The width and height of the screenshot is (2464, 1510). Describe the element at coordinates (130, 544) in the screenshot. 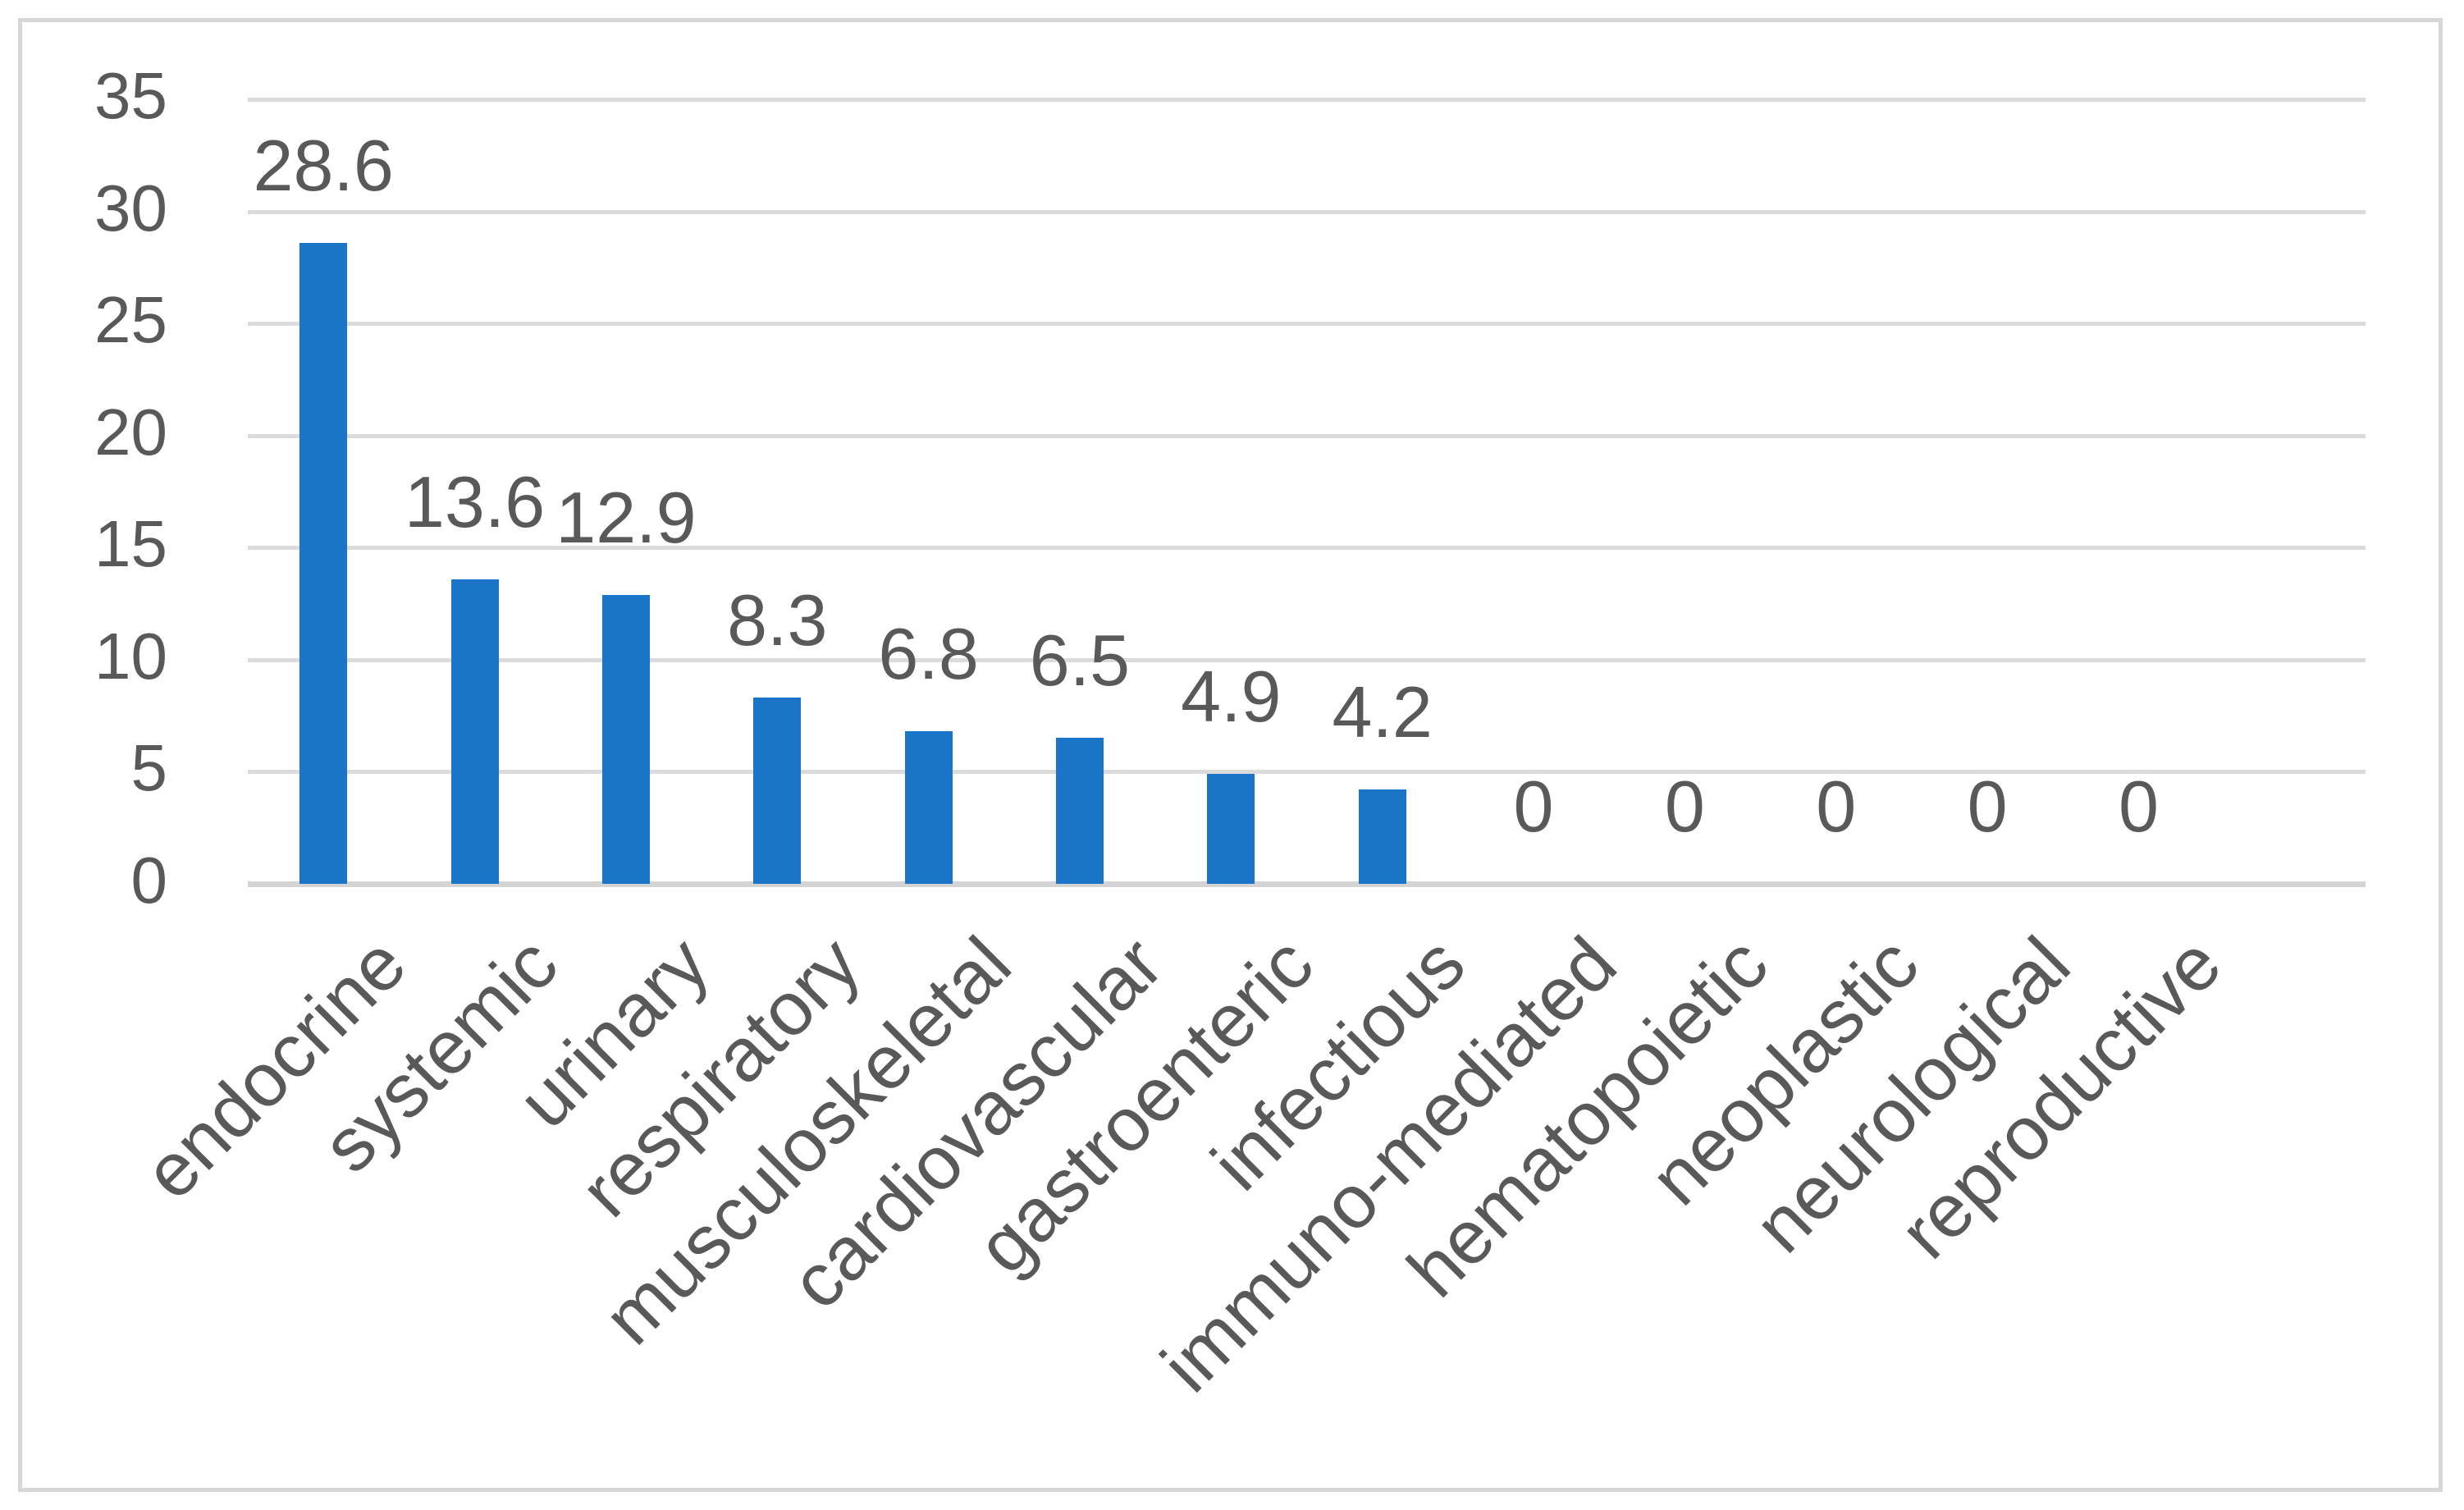

I see `y-axis-tick-label: 15` at that location.